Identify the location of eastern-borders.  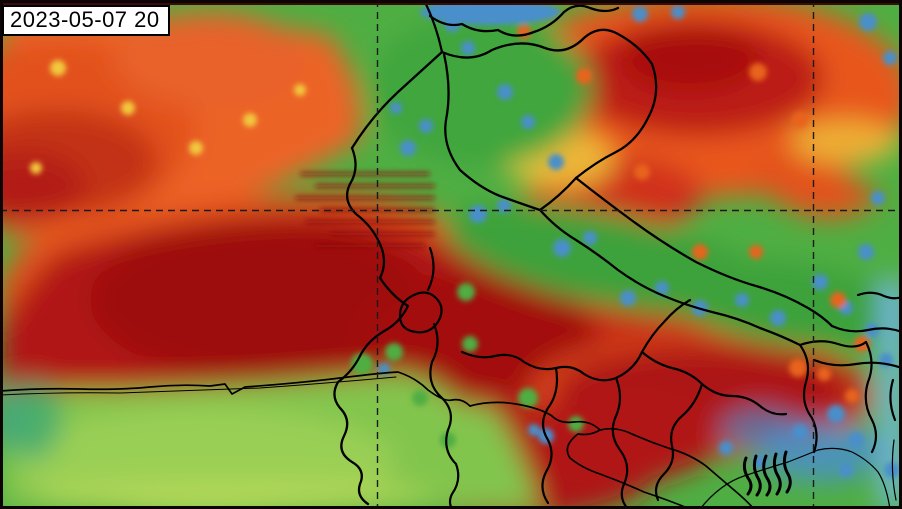
(850, 372).